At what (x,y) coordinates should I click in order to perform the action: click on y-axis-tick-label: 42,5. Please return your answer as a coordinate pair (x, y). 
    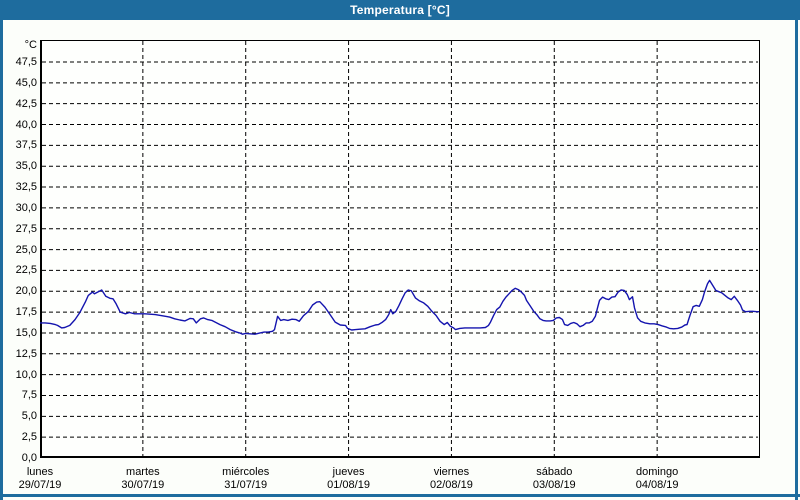
    Looking at the image, I should click on (26, 103).